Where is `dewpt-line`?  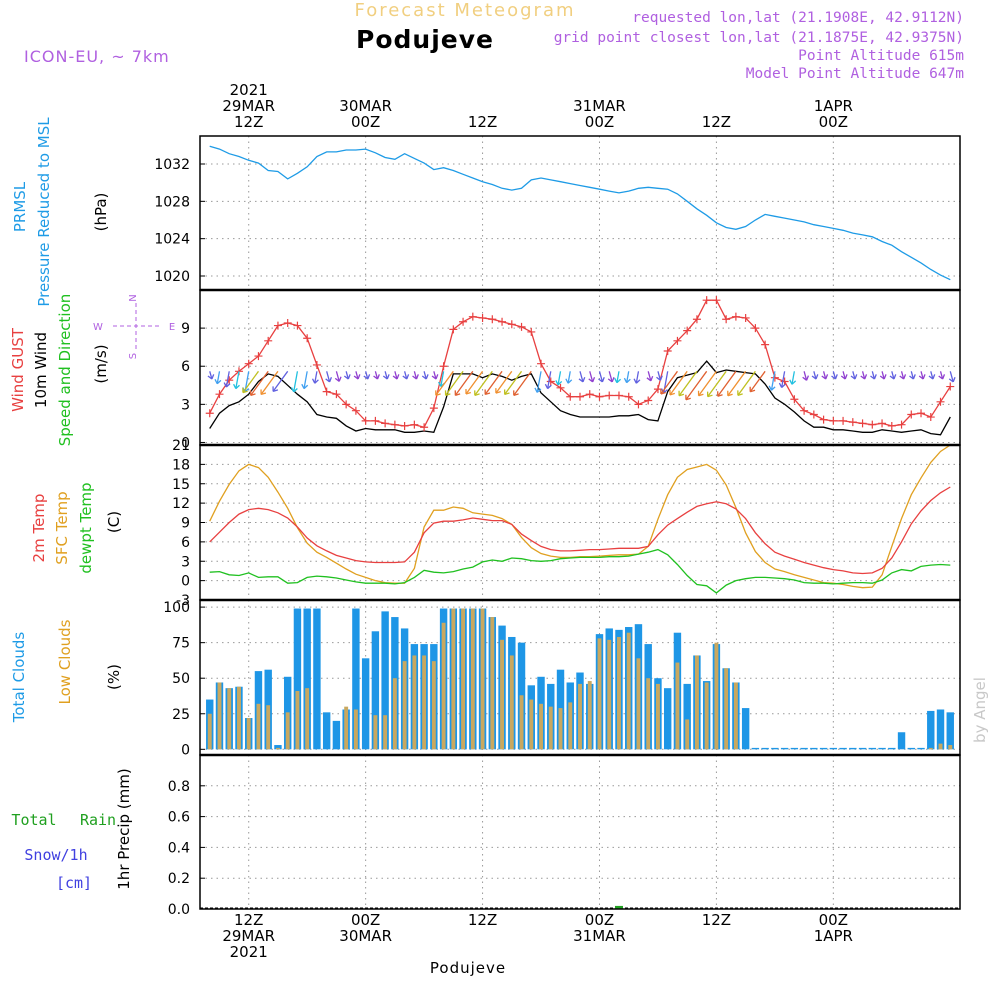
dewpt-line is located at coordinates (580, 571).